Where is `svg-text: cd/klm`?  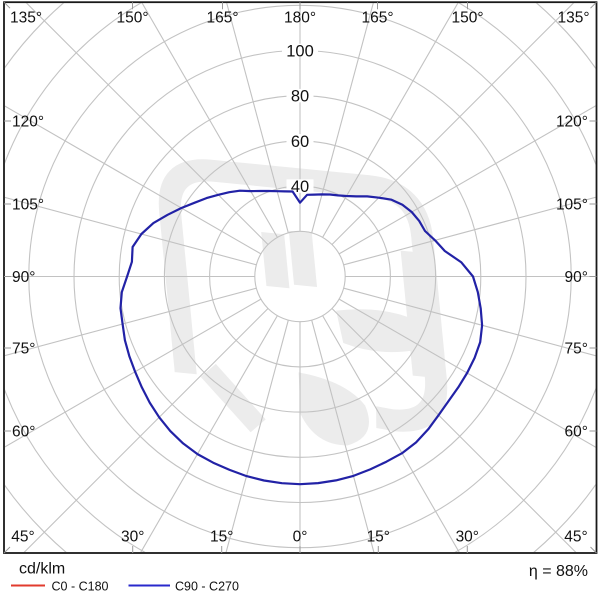
svg-text: cd/klm is located at coordinates (42, 569).